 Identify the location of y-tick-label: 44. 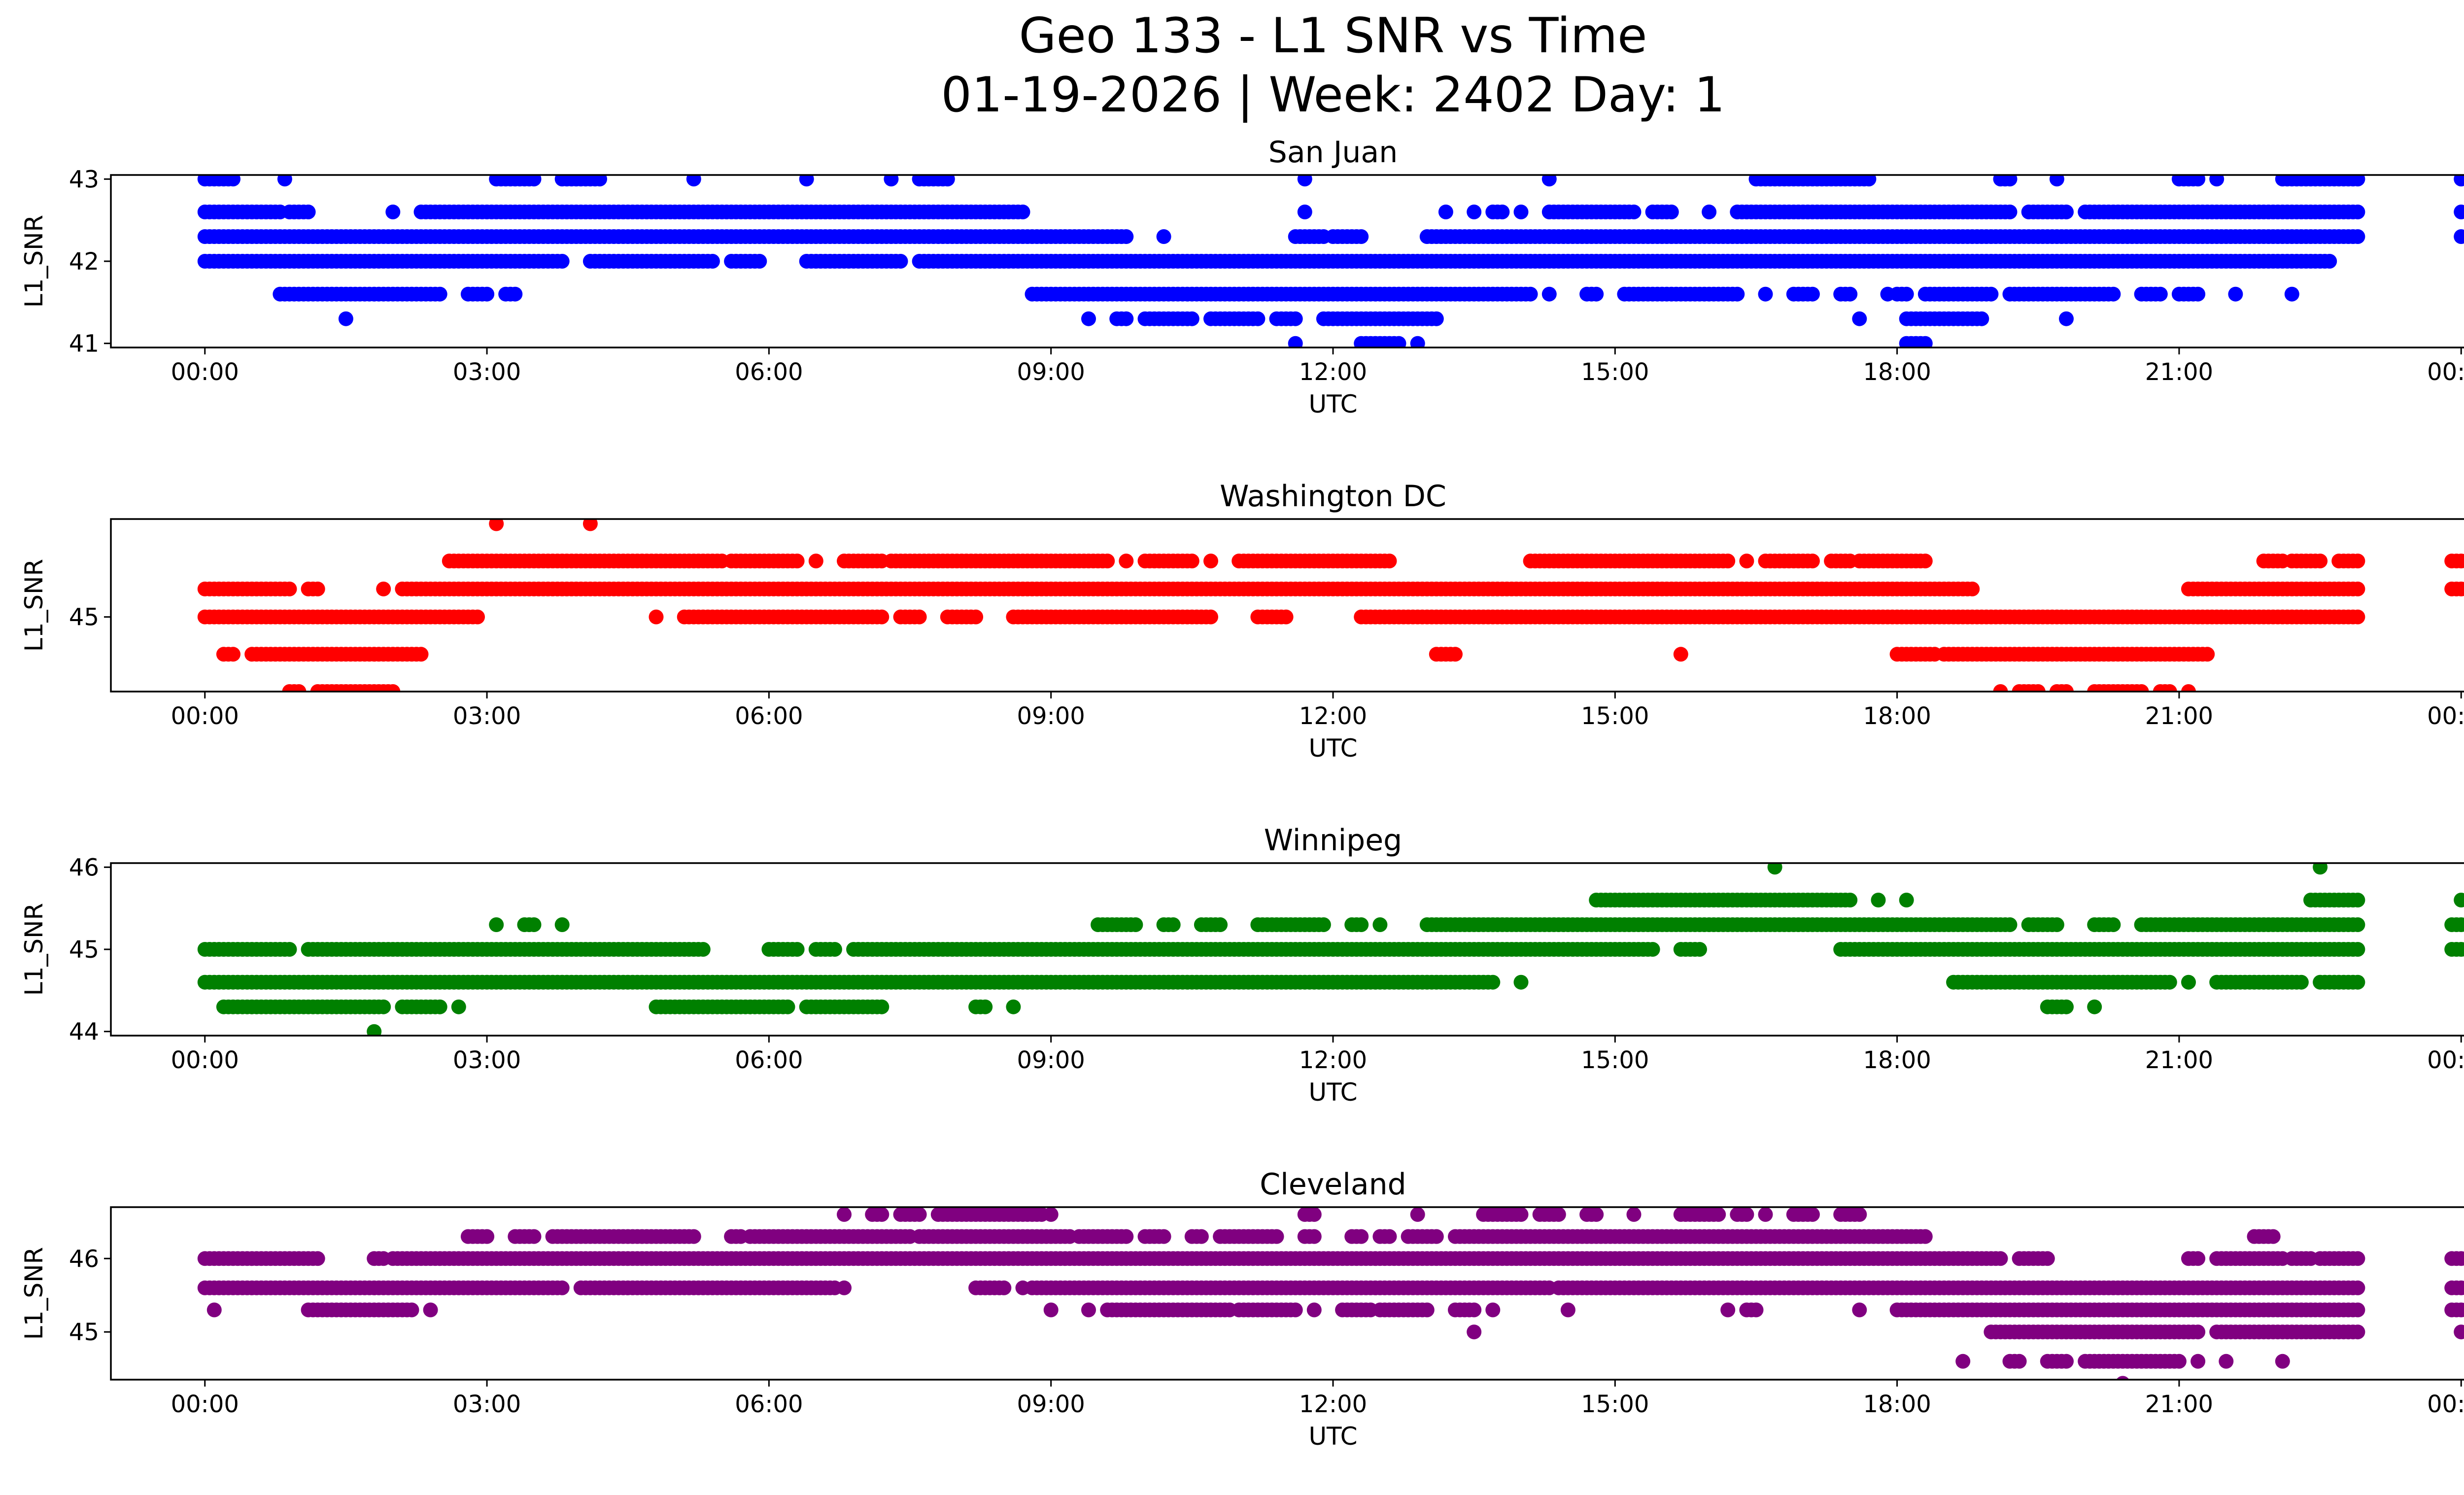
(84, 1032).